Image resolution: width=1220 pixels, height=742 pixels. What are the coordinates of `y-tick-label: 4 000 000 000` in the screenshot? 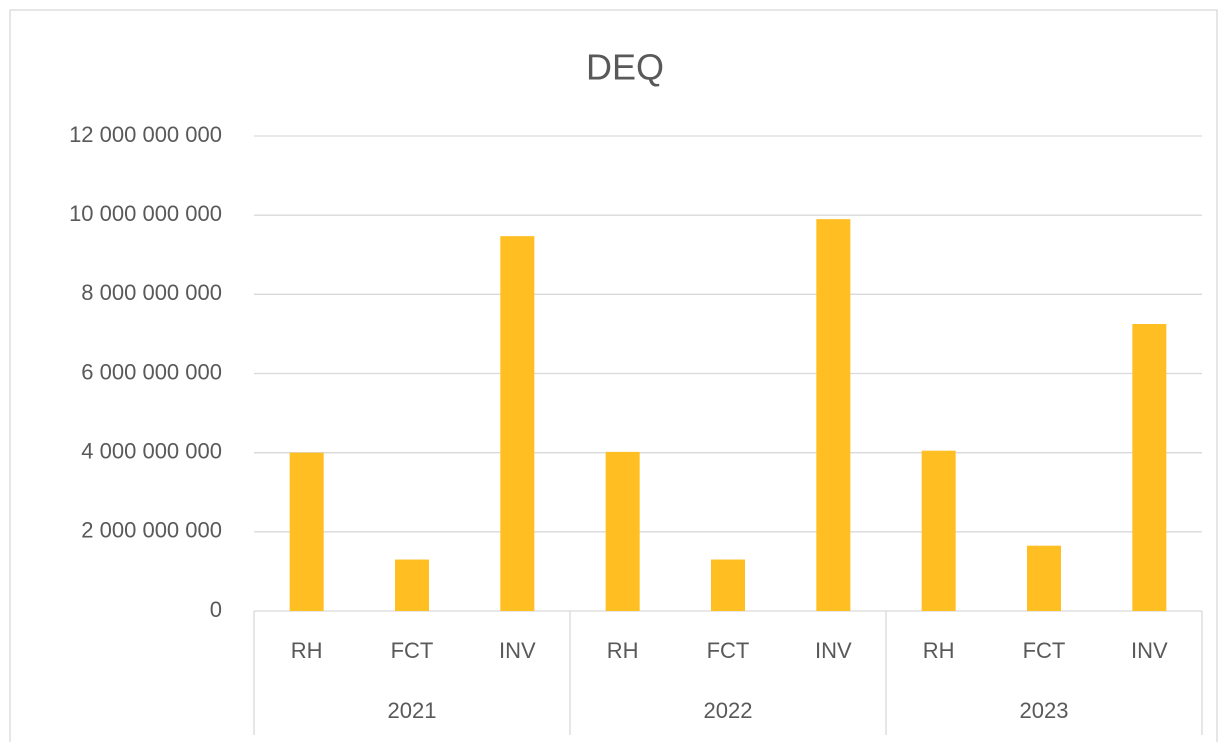 It's located at (151, 450).